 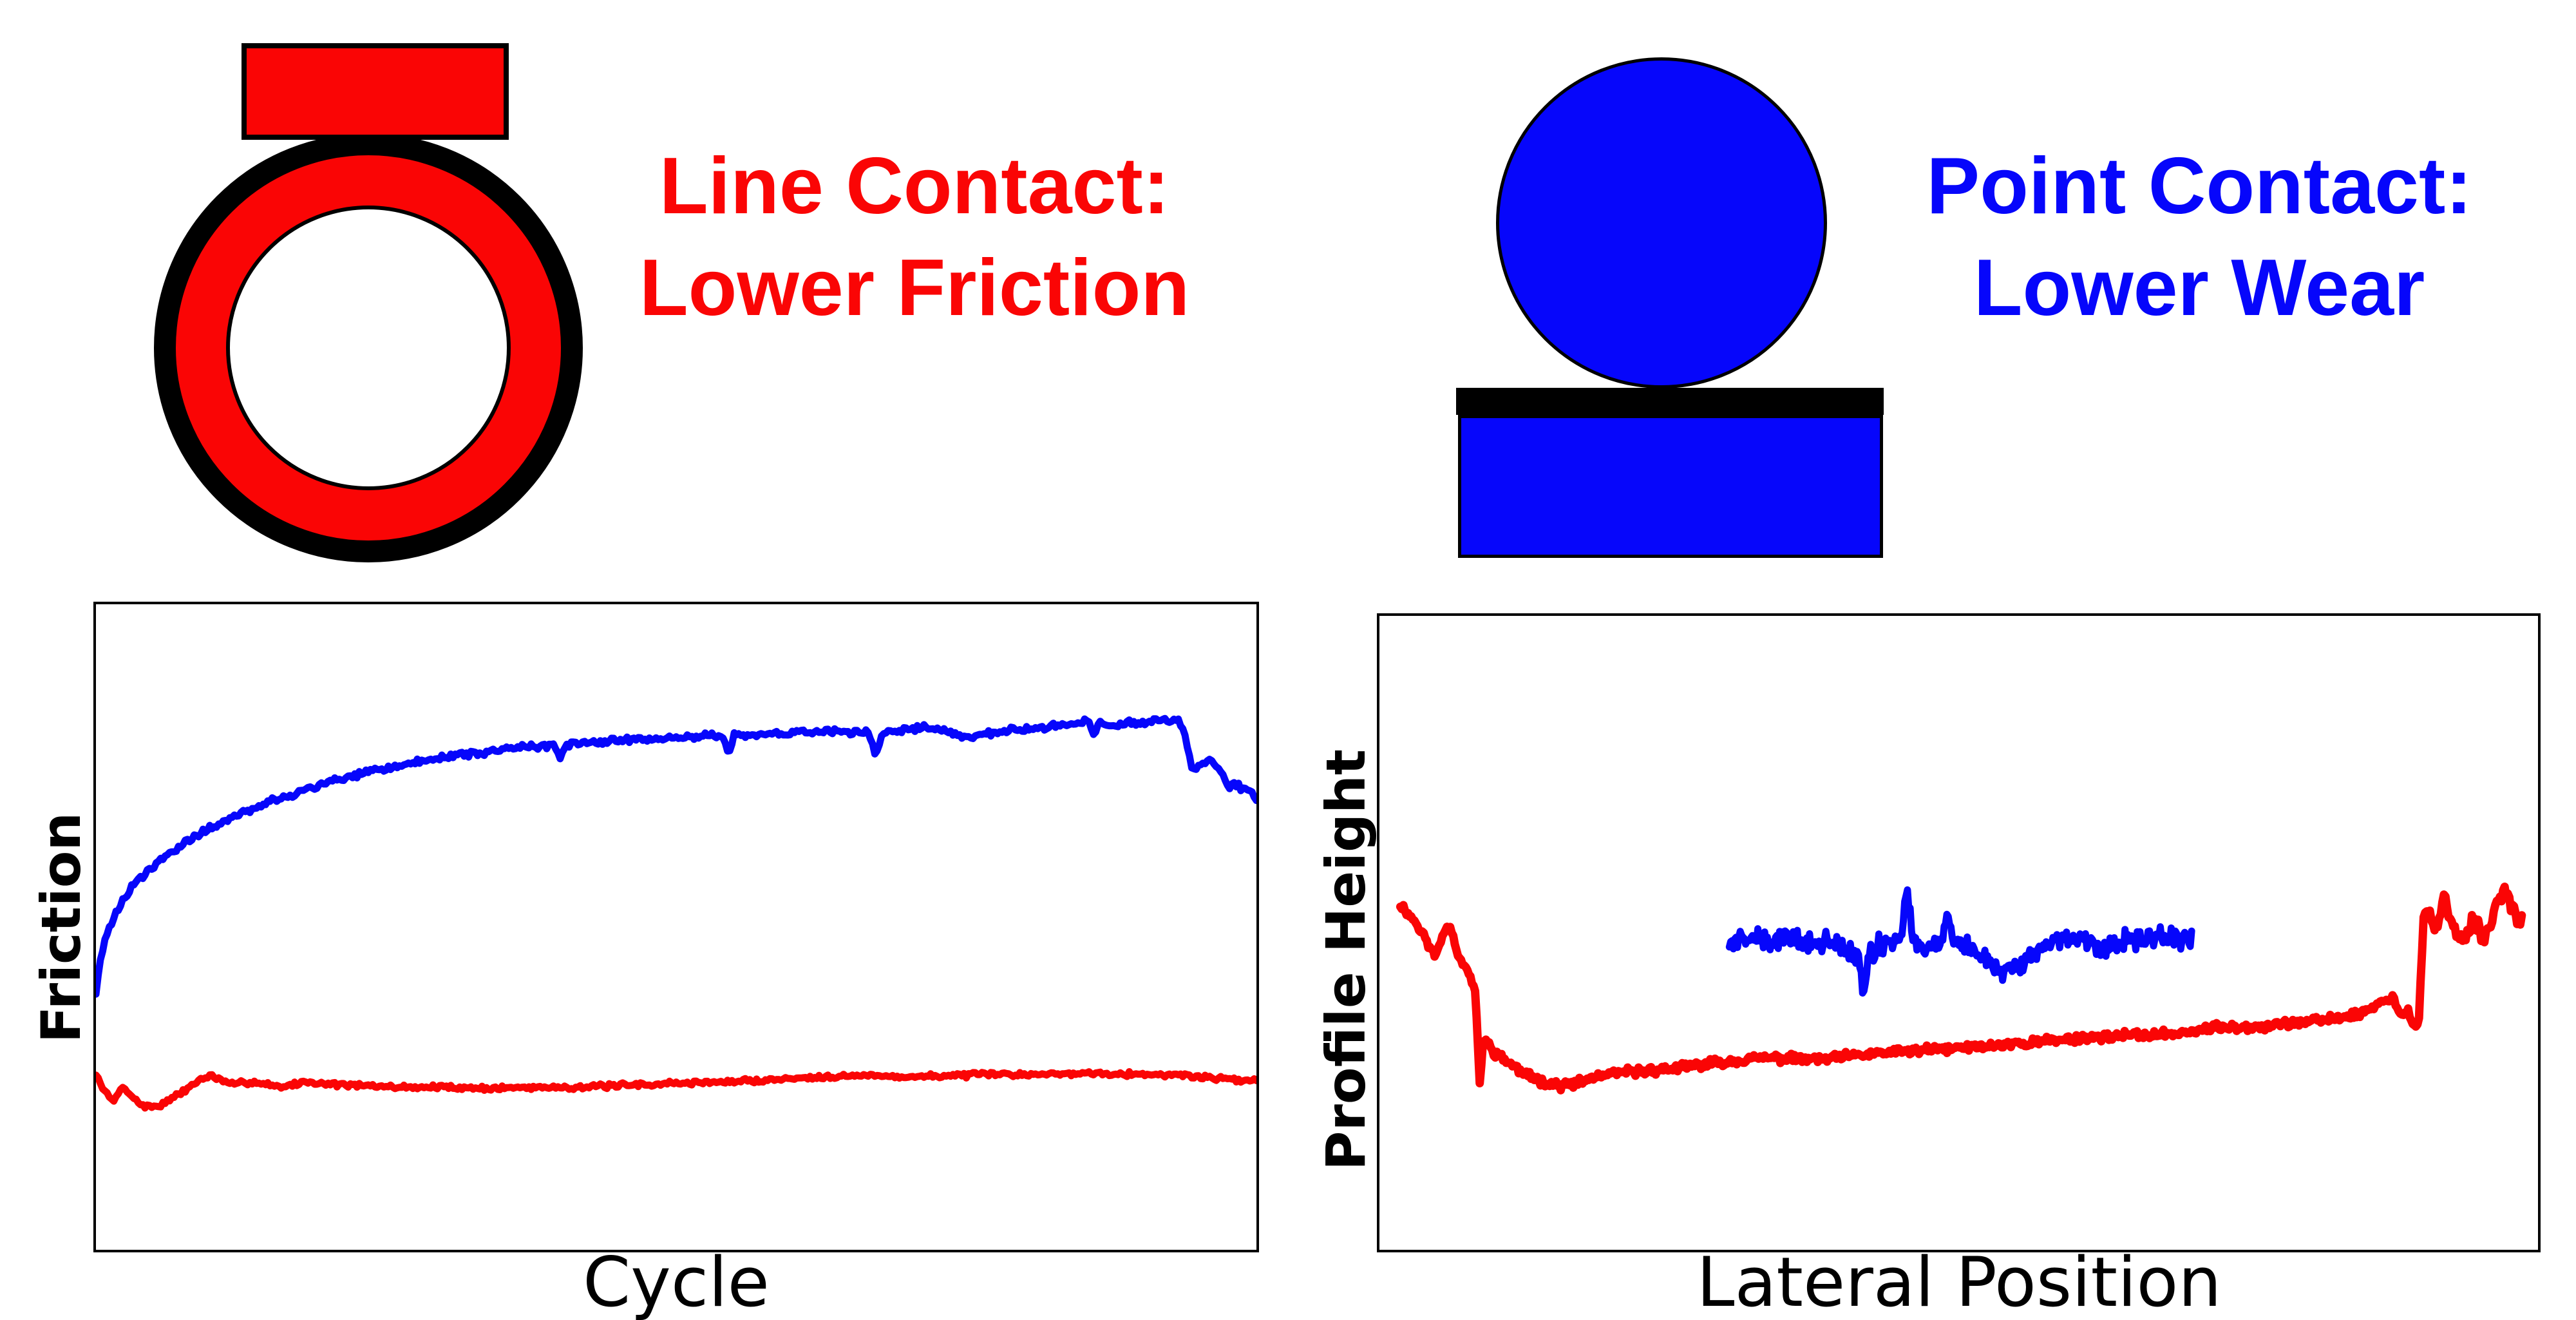 I want to click on series-line-contact-friction, so click(x=676, y=1090).